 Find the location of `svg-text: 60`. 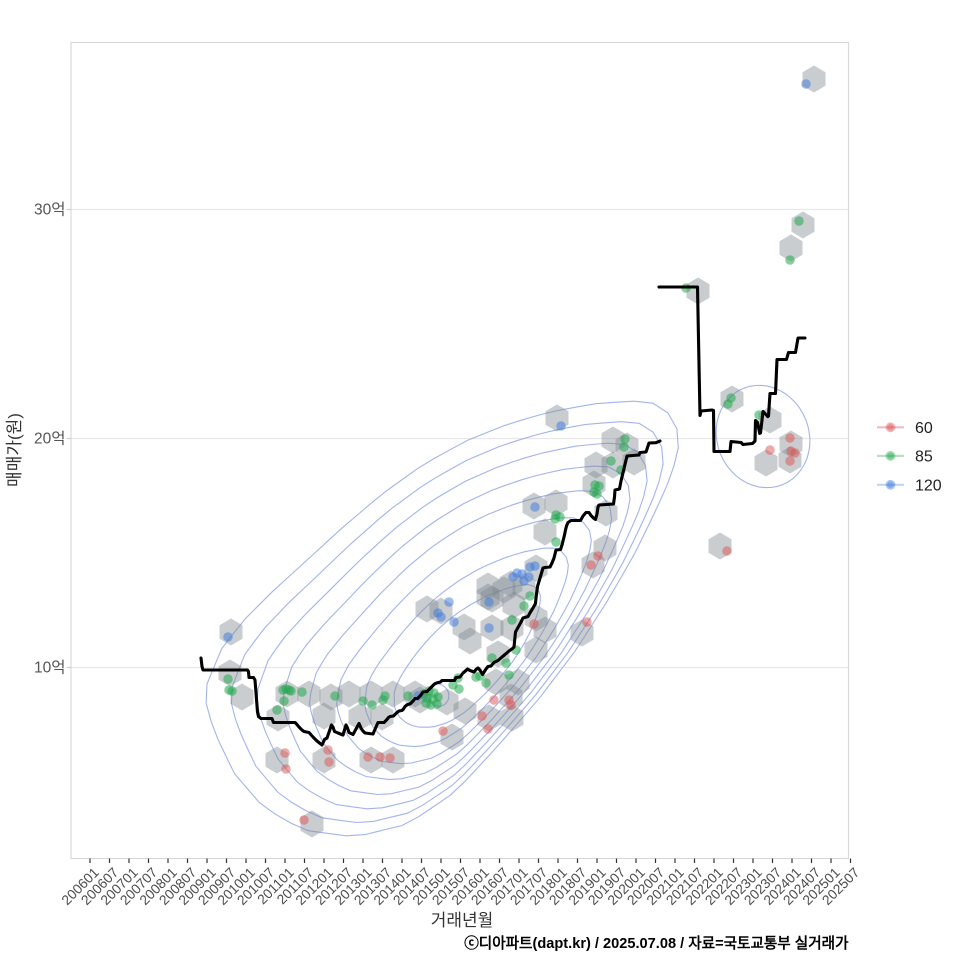

svg-text: 60 is located at coordinates (924, 428).